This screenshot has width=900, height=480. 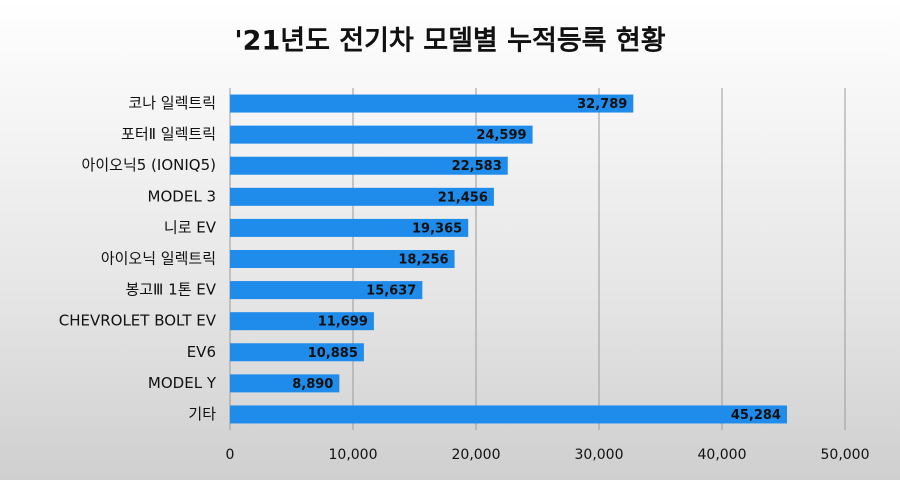 What do you see at coordinates (476, 455) in the screenshot?
I see `x-tick-label: 20,000` at bounding box center [476, 455].